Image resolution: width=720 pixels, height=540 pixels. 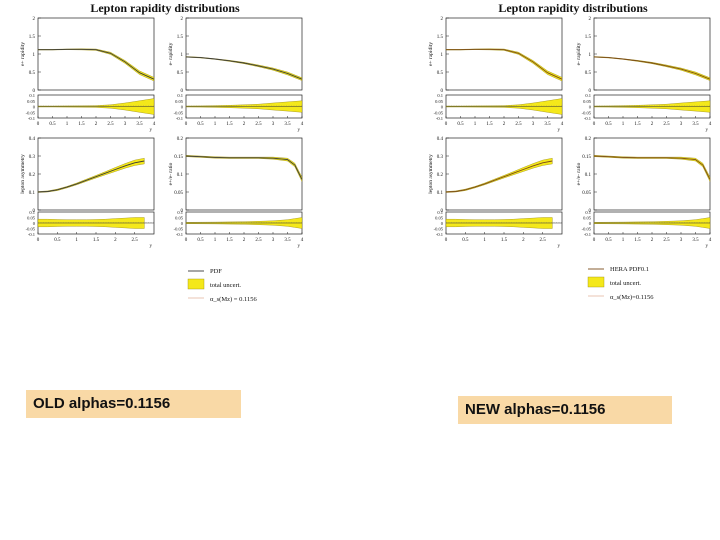 What do you see at coordinates (182, 55) in the screenshot?
I see `old-ytick-label: 1` at bounding box center [182, 55].